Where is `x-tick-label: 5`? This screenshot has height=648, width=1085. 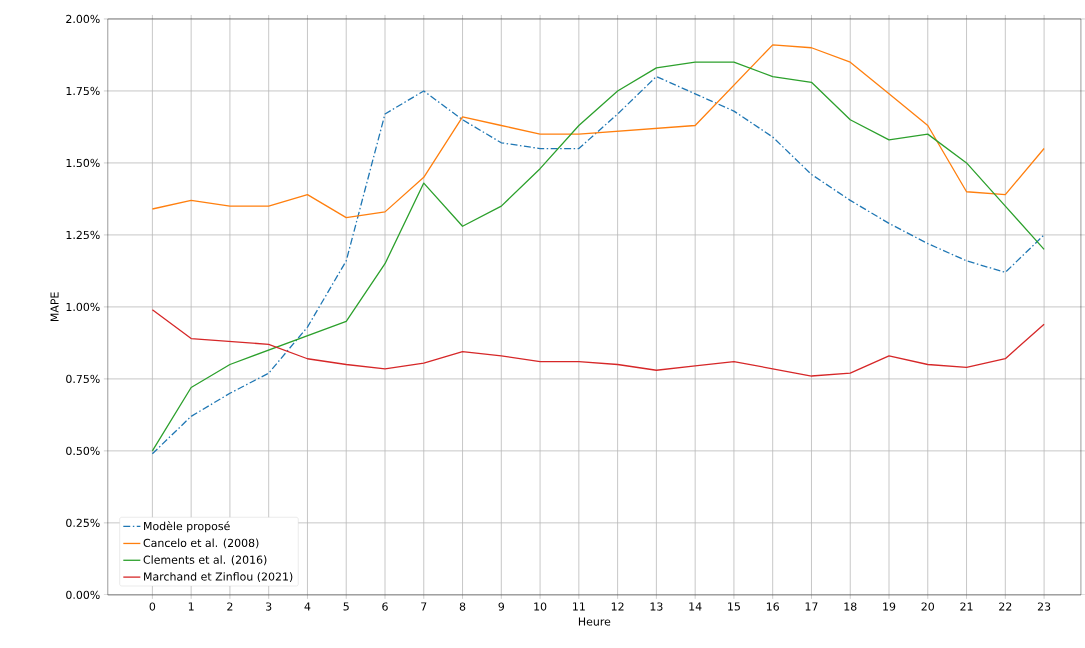
x-tick-label: 5 is located at coordinates (346, 606).